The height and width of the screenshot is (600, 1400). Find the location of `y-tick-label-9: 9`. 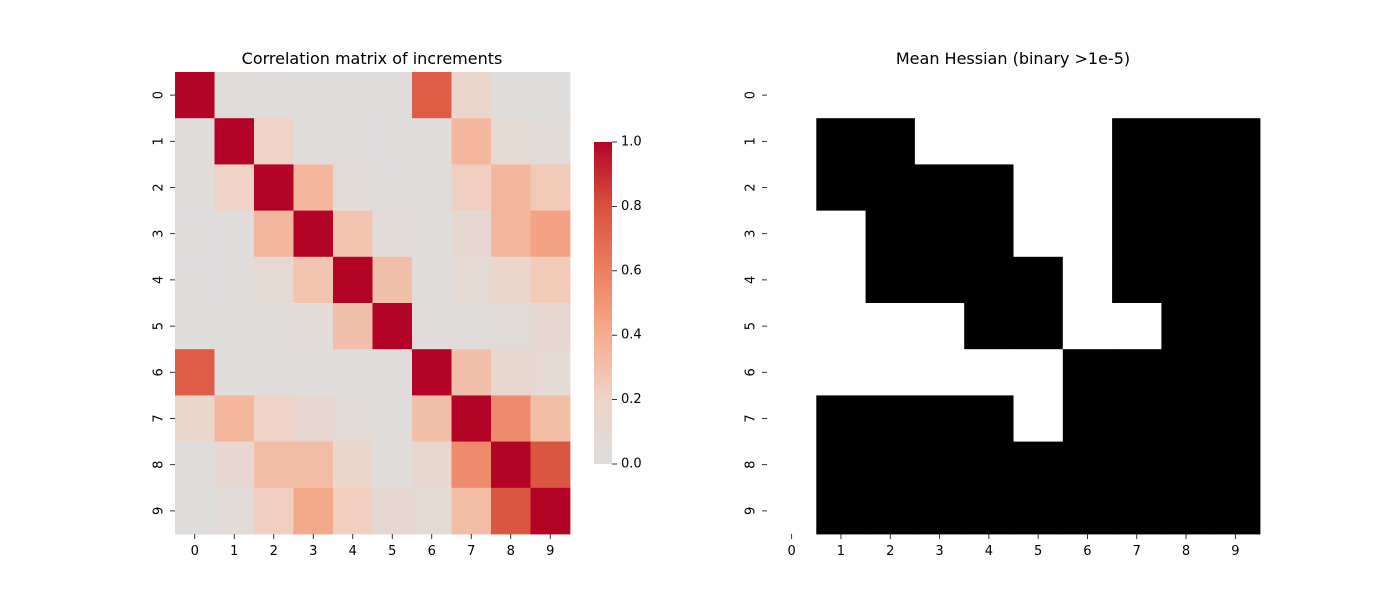

y-tick-label-9: 9 is located at coordinates (751, 511).